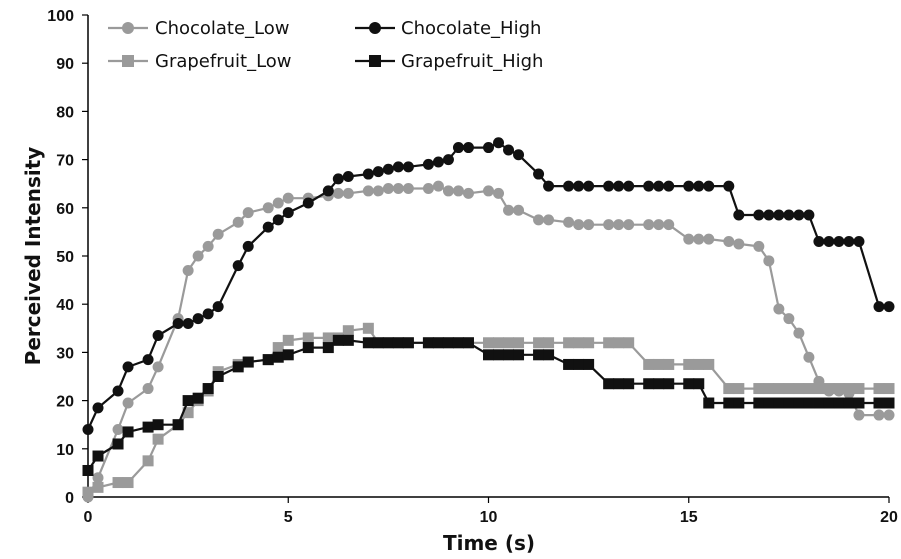 The width and height of the screenshot is (901, 559). I want to click on y-tick-label-100: 100, so click(60, 16).